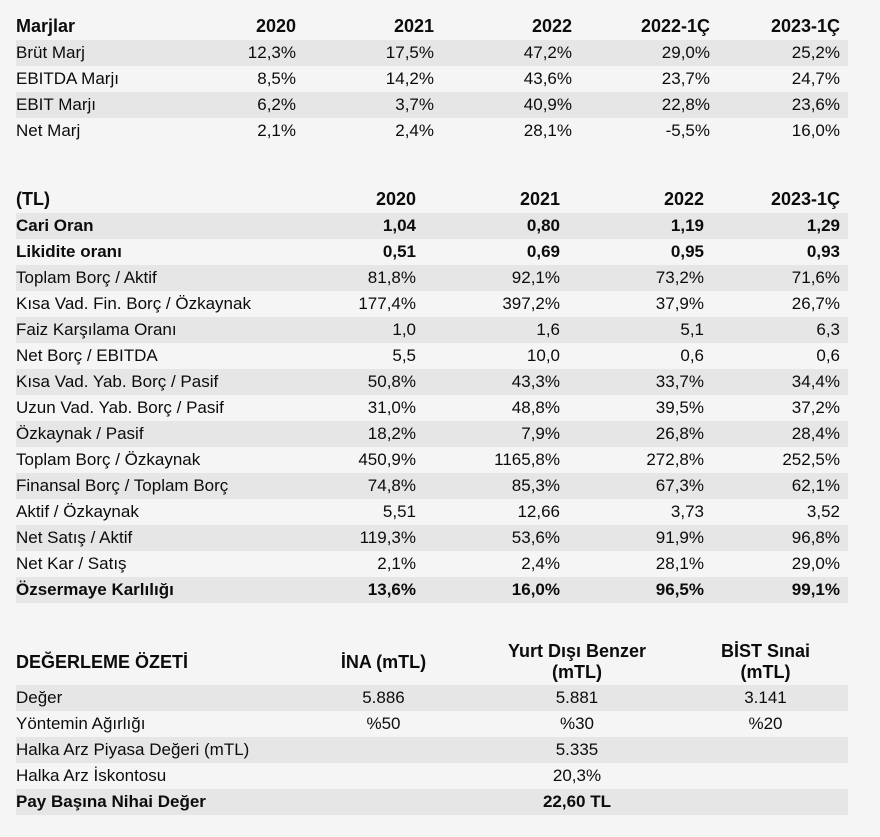  What do you see at coordinates (675, 25) in the screenshot?
I see `col-header-2022-q1: 2022-1Ç` at bounding box center [675, 25].